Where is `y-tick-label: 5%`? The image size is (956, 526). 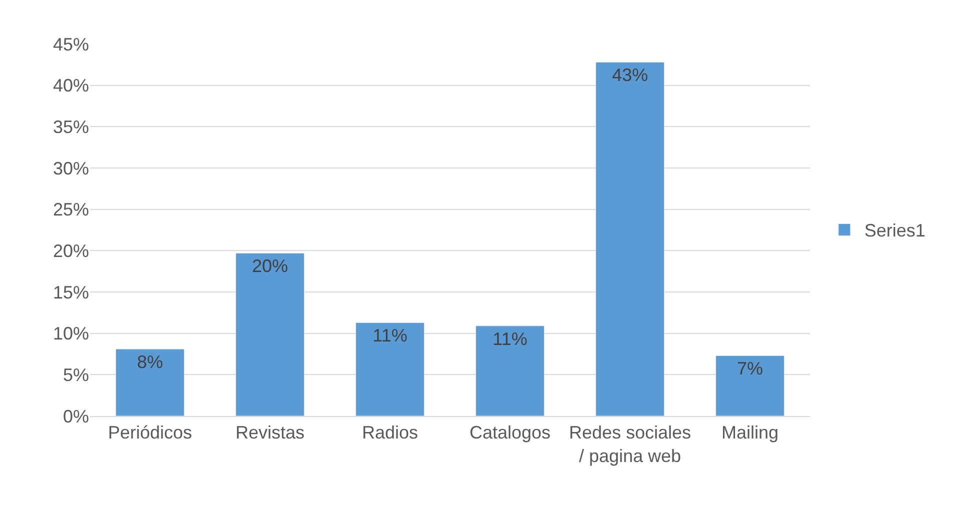 y-tick-label: 5% is located at coordinates (75, 374).